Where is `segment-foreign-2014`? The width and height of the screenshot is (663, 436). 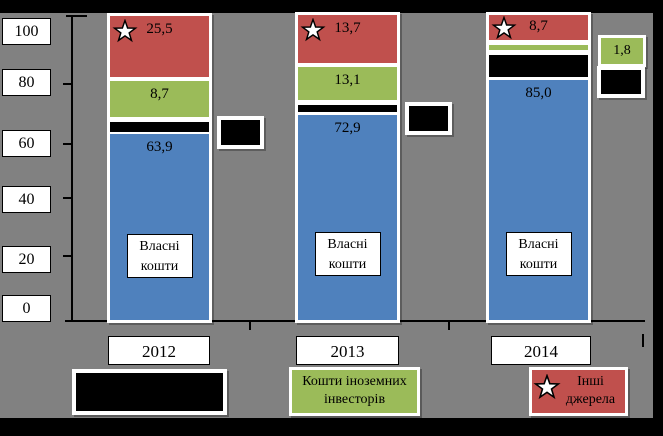 segment-foreign-2014 is located at coordinates (538, 47).